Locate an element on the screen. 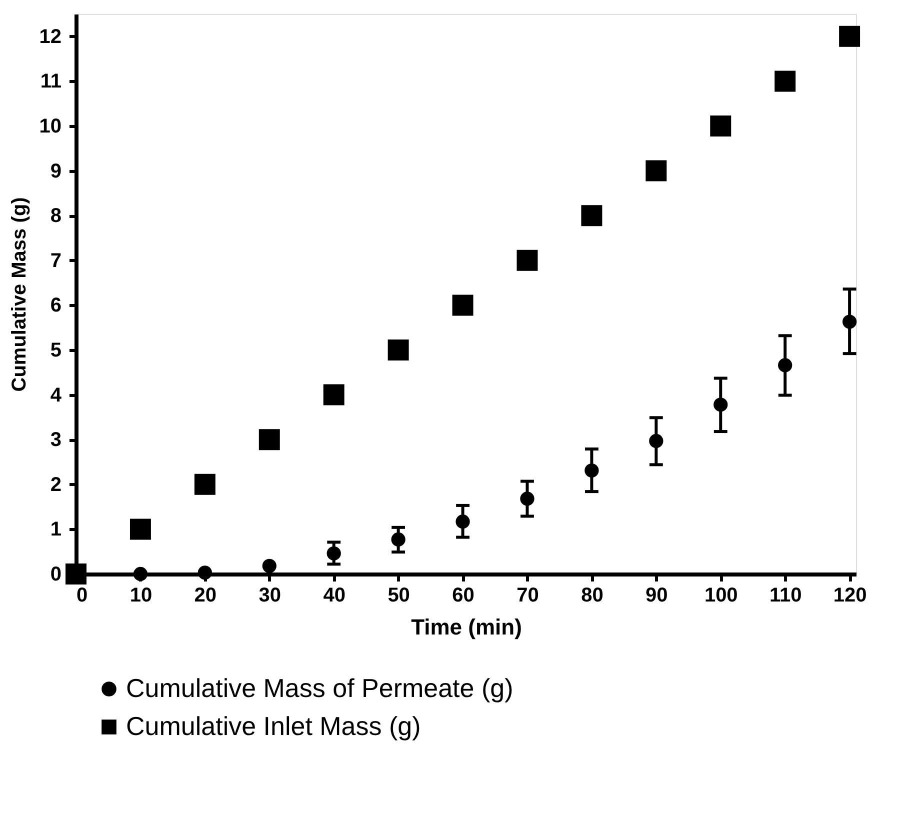  x-tick-label: 80 is located at coordinates (592, 595).